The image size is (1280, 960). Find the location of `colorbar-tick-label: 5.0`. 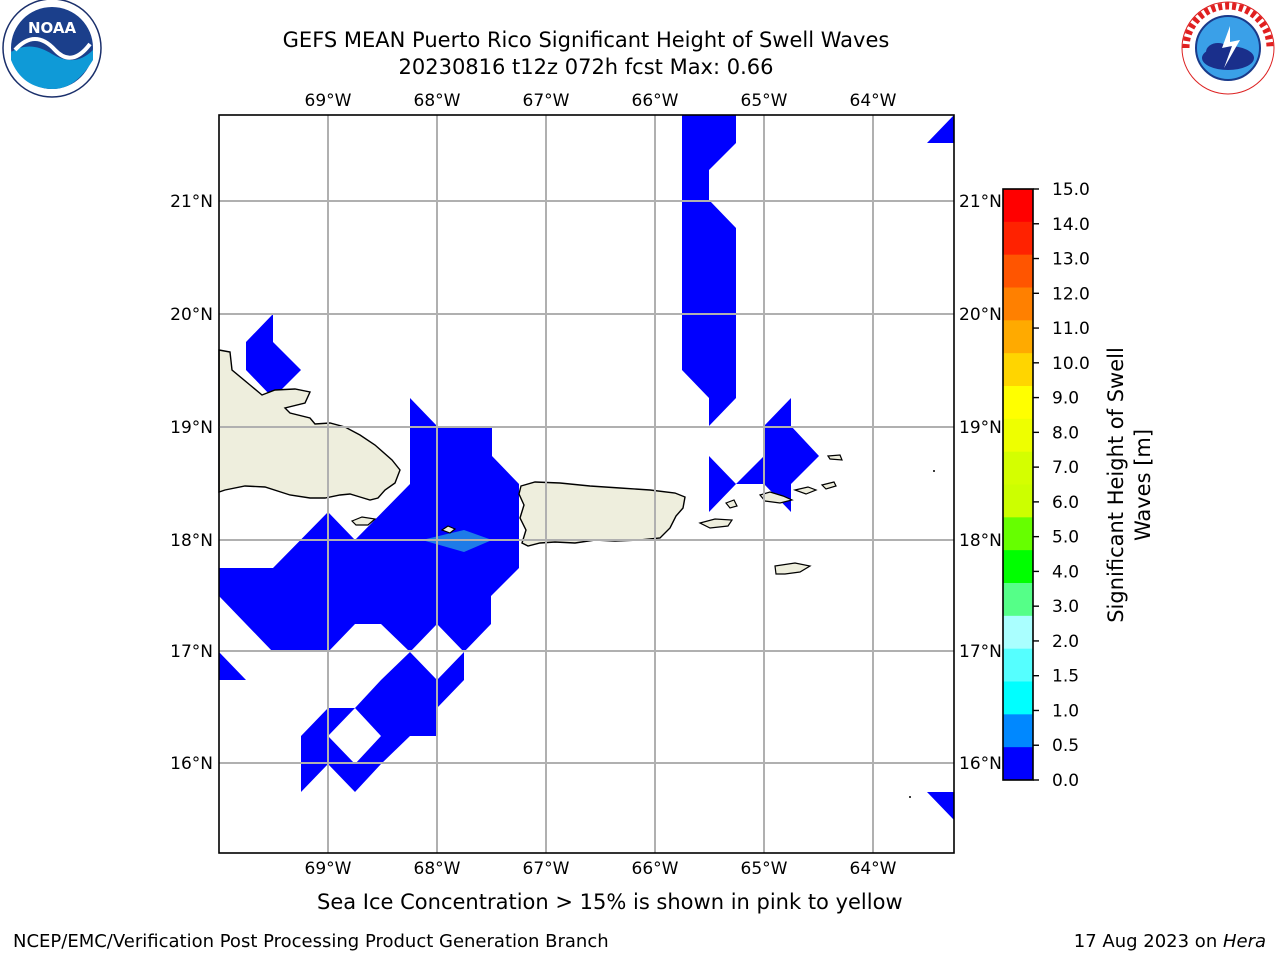

colorbar-tick-label: 5.0 is located at coordinates (1065, 538).